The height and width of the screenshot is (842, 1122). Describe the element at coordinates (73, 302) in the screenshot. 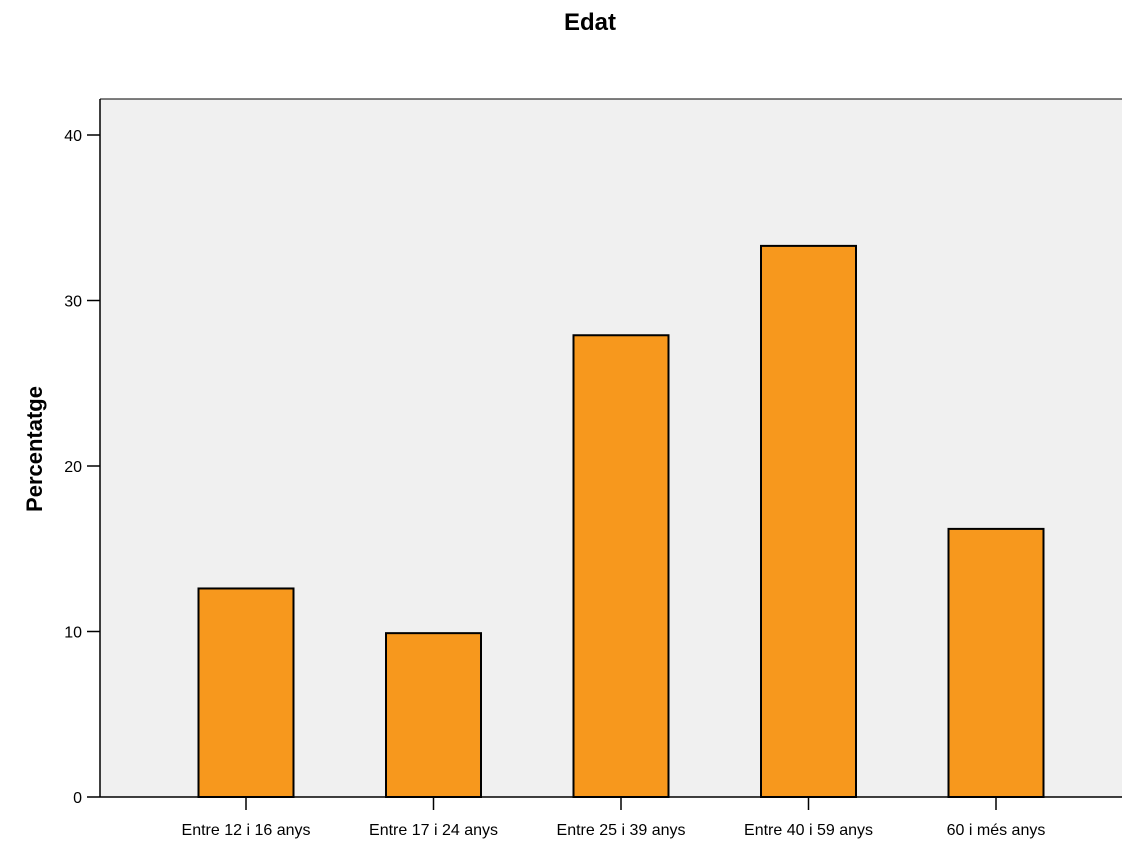

I see `y-tick-label: 30` at that location.